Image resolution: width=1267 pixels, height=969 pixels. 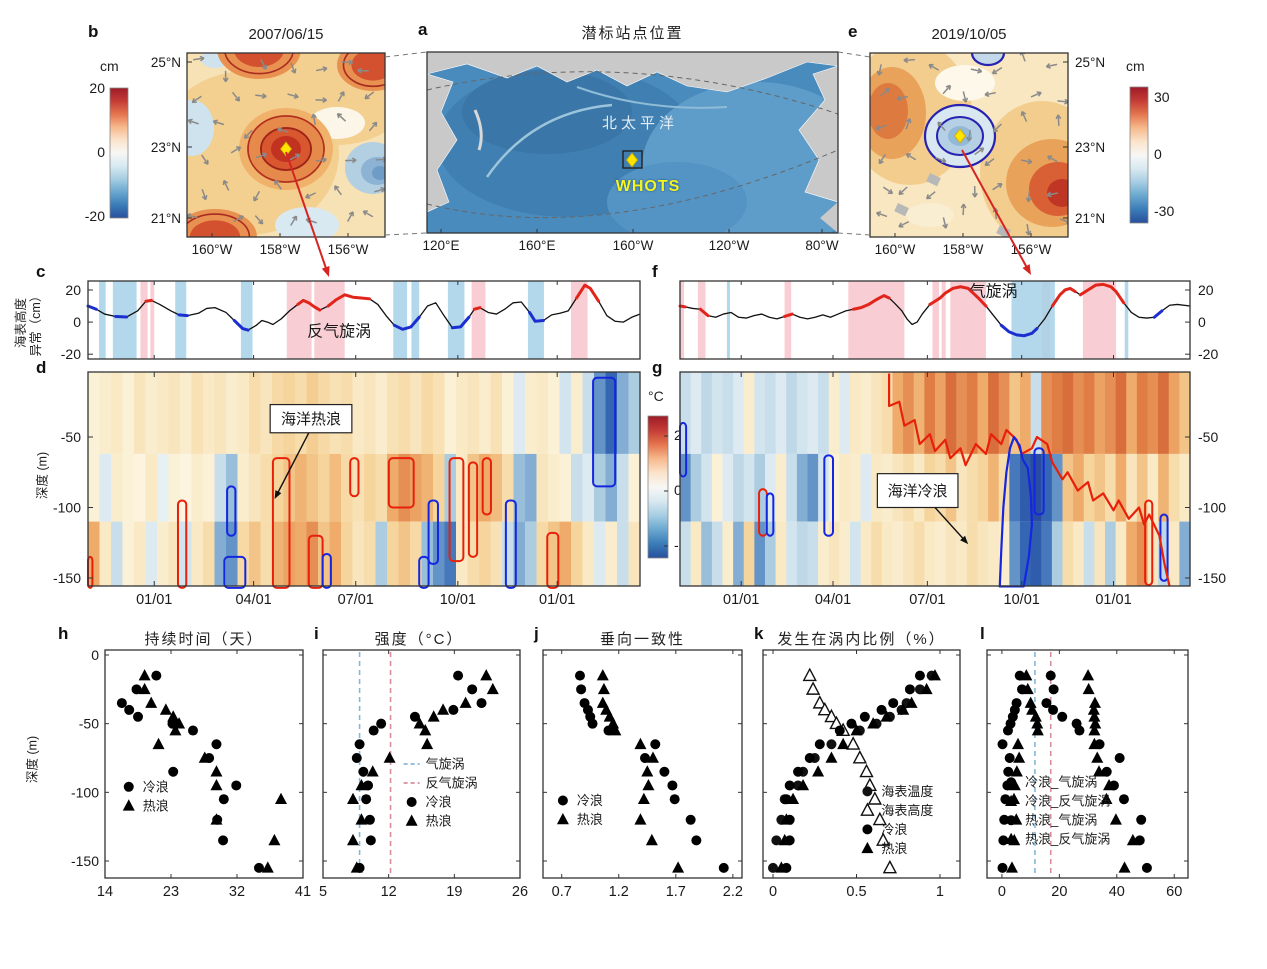 I want to click on graticule-line, so click(x=632, y=184).